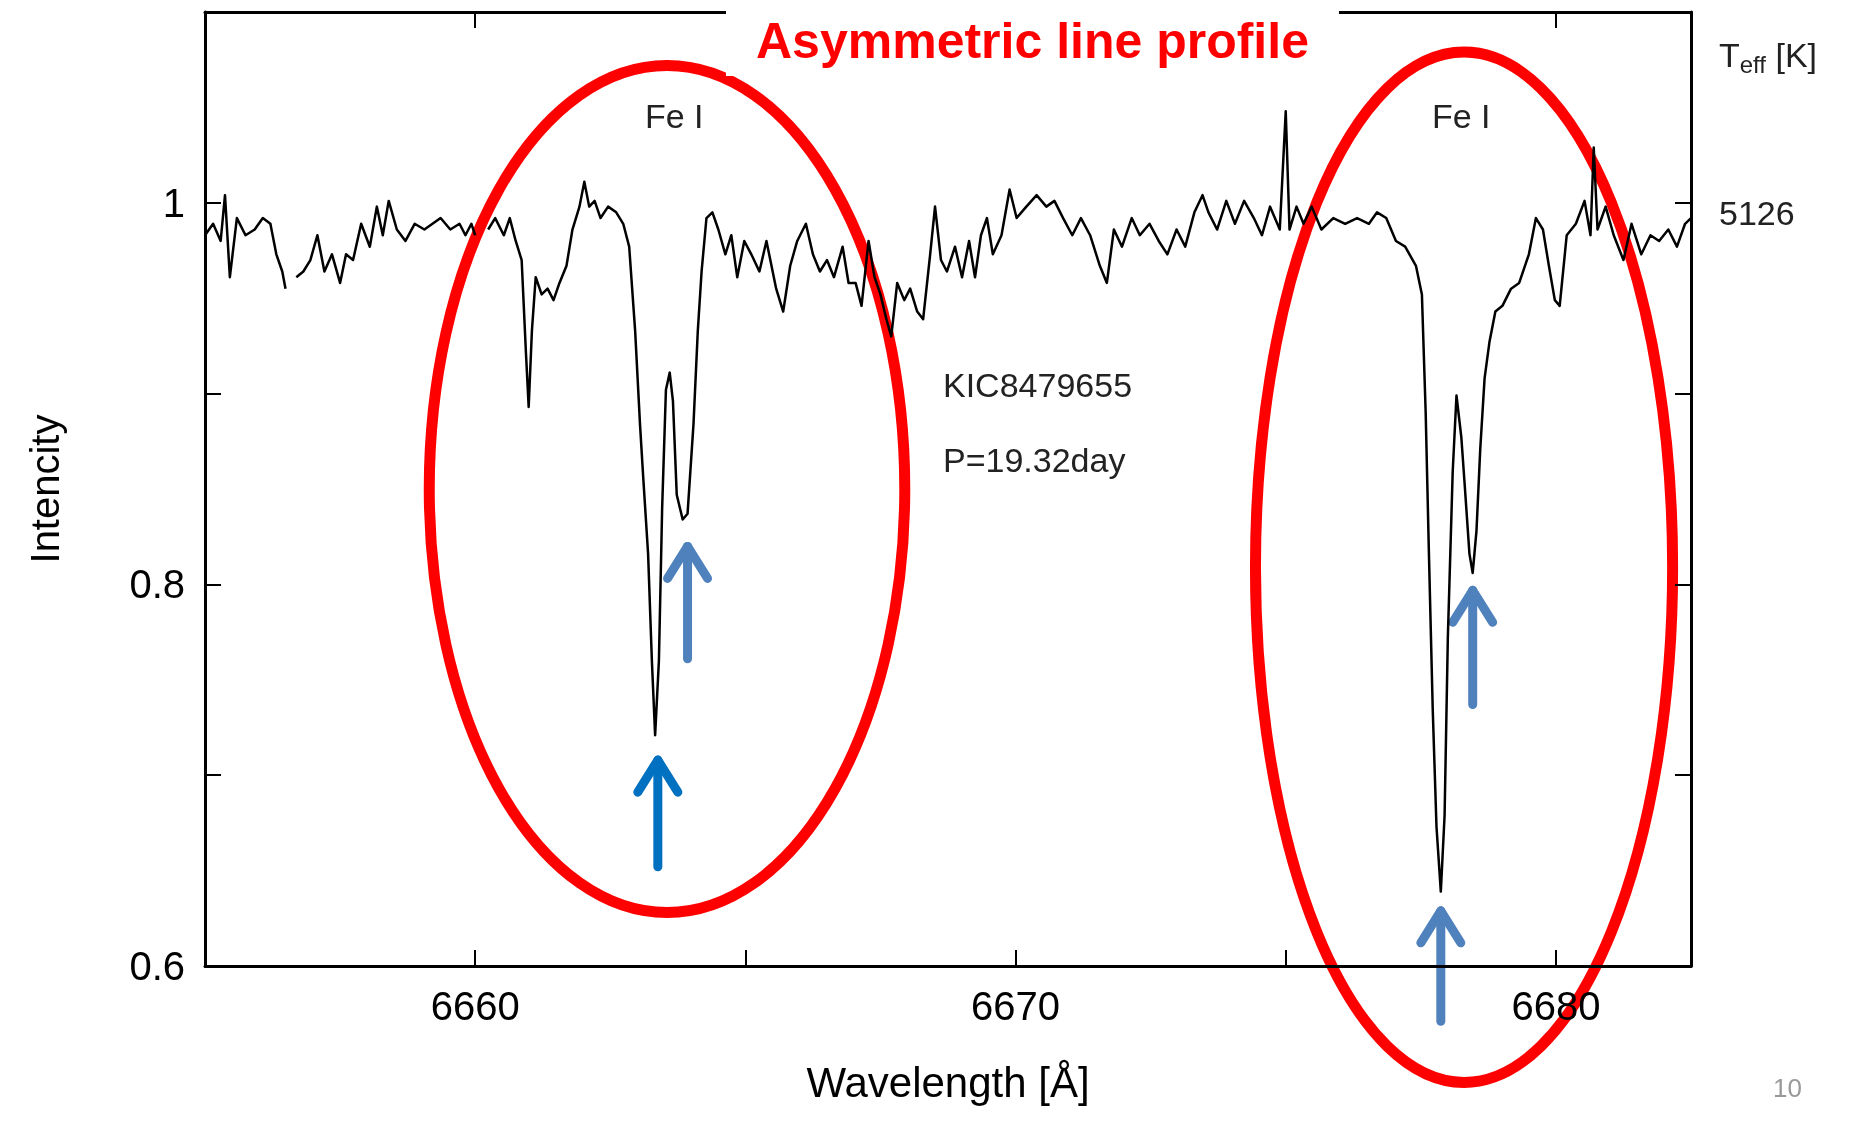  Describe the element at coordinates (1757, 213) in the screenshot. I see `text: 5126` at that location.